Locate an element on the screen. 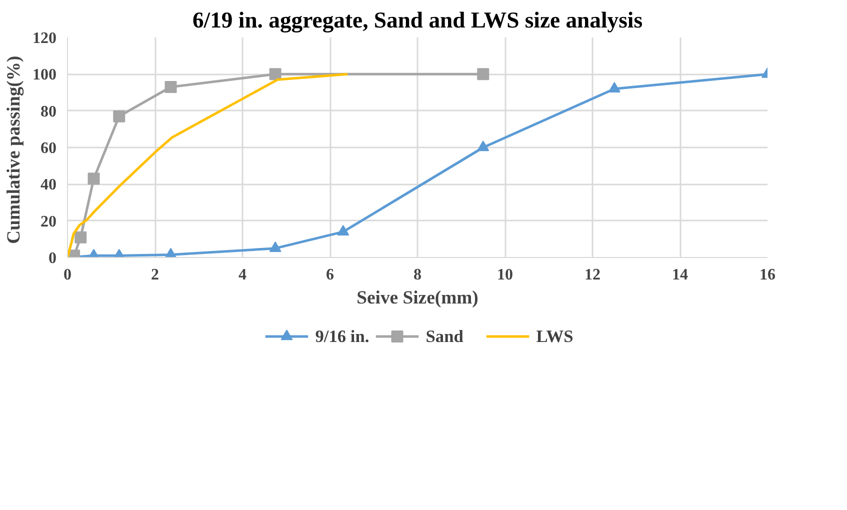  legend-label: Sand is located at coordinates (445, 336).